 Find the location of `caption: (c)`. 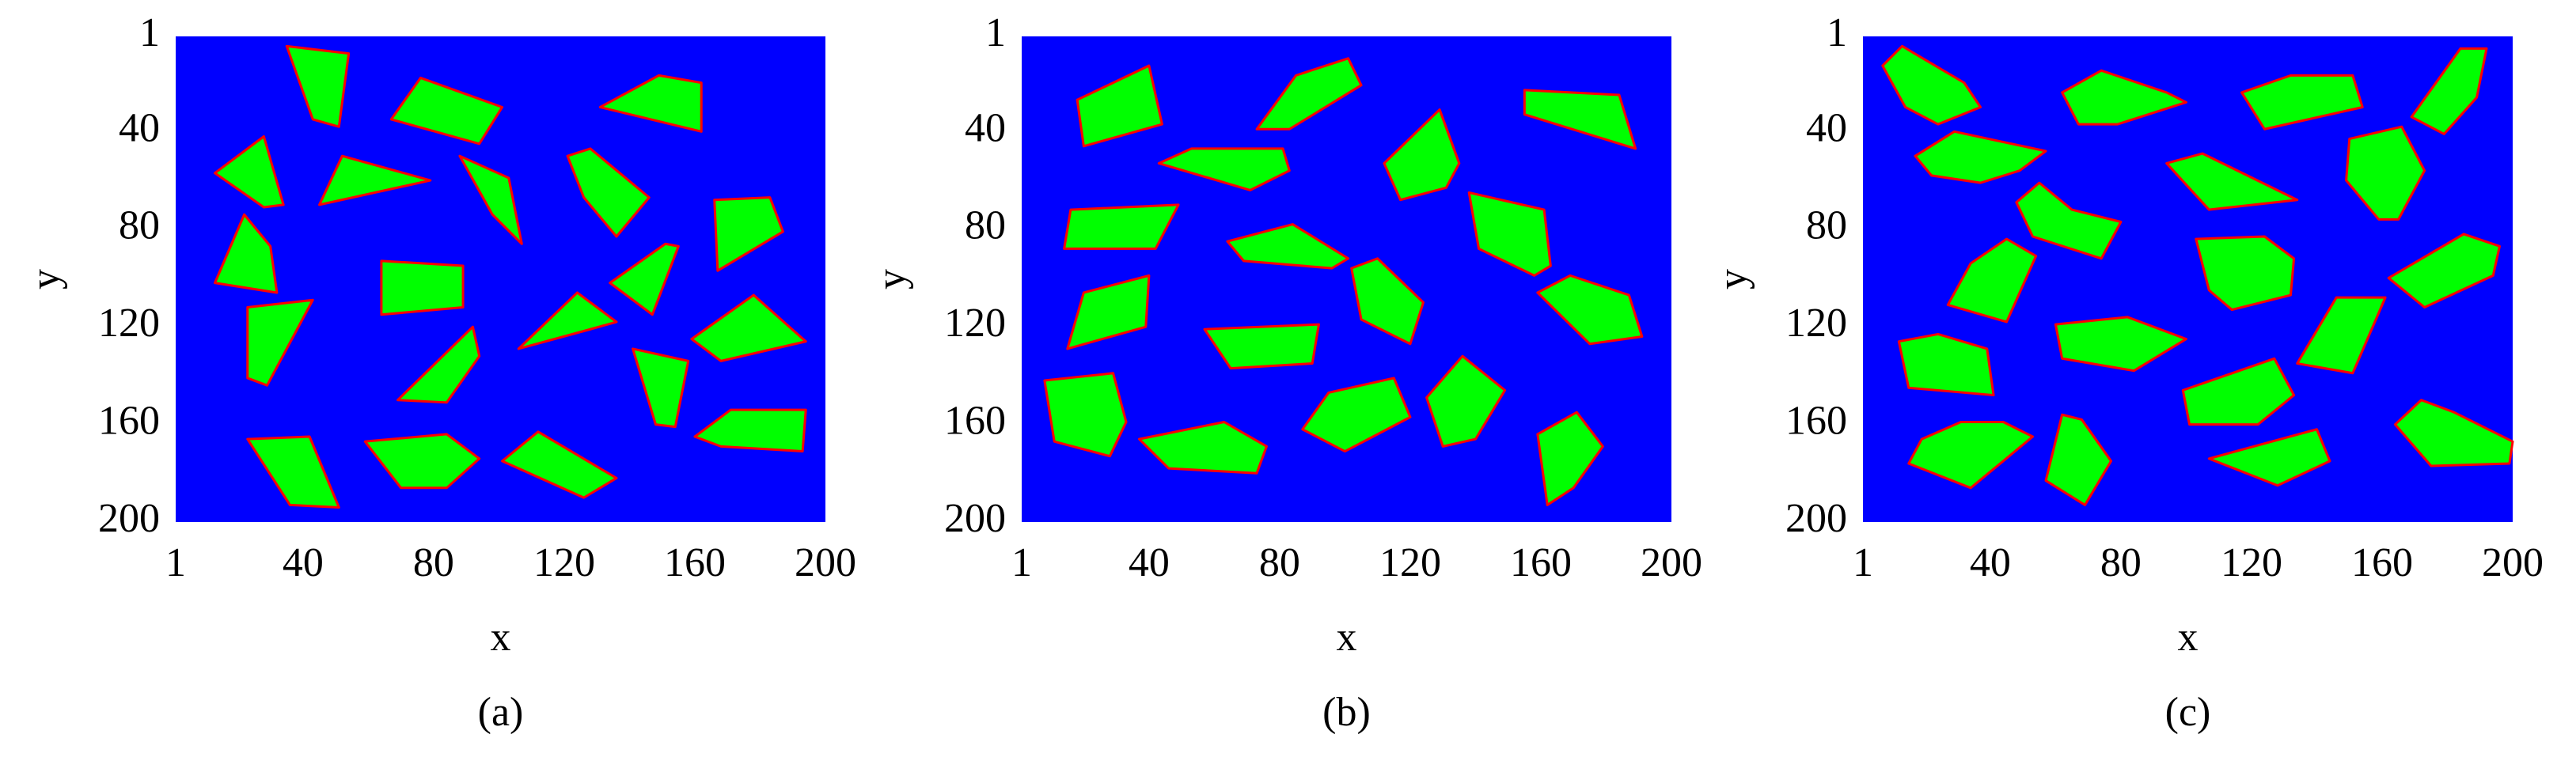

caption: (c) is located at coordinates (2188, 712).